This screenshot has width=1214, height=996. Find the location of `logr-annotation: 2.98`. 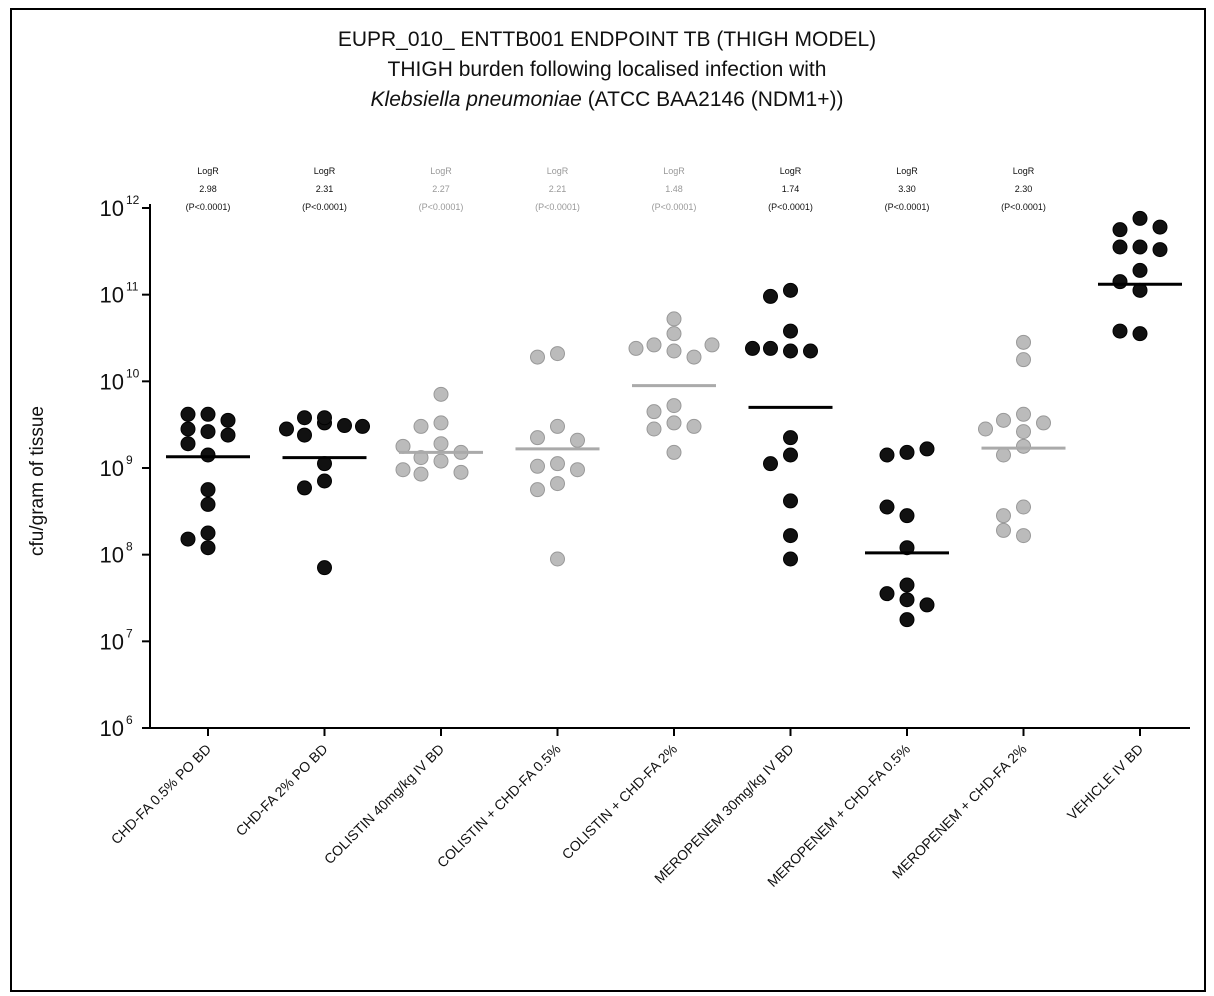

logr-annotation: 2.98 is located at coordinates (208, 189).